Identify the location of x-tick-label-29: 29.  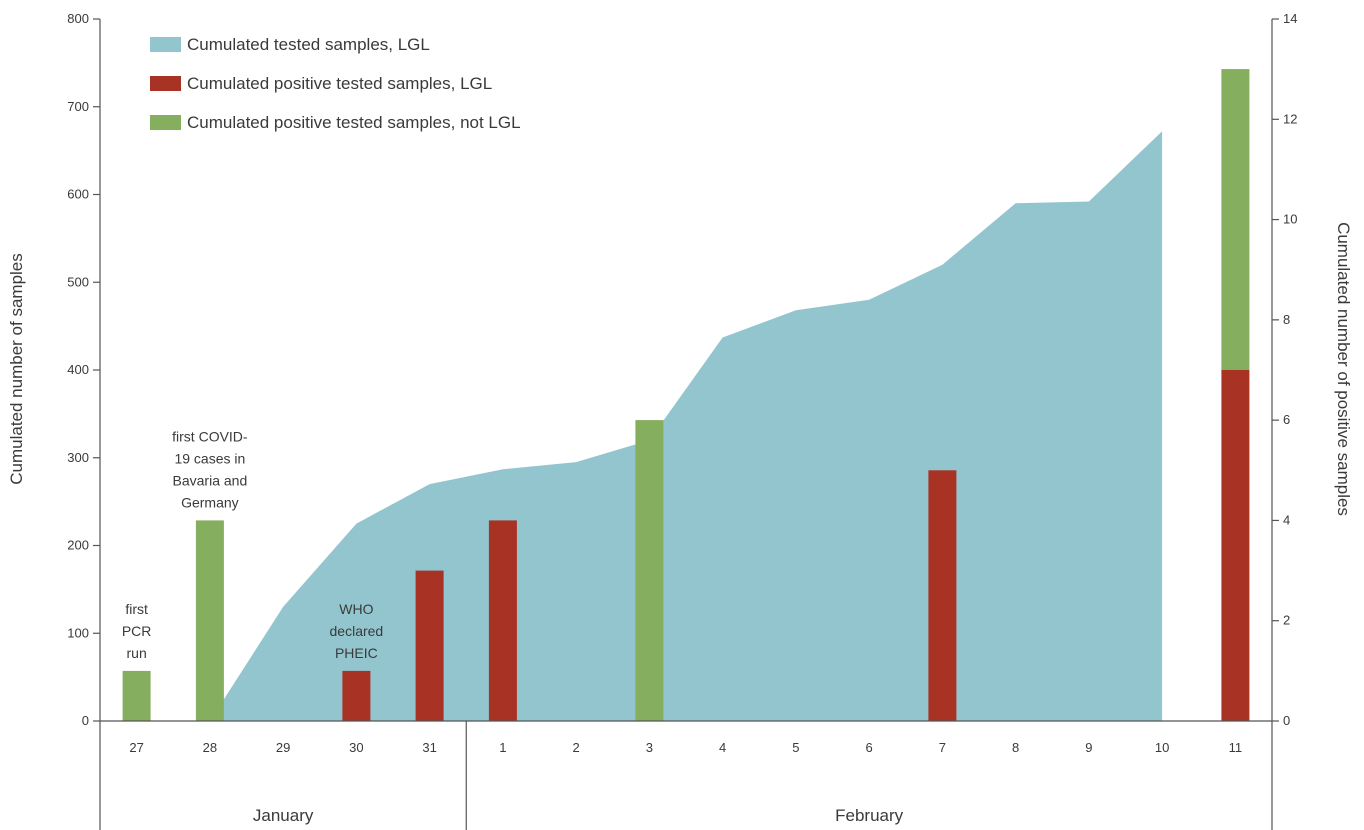
(283, 747).